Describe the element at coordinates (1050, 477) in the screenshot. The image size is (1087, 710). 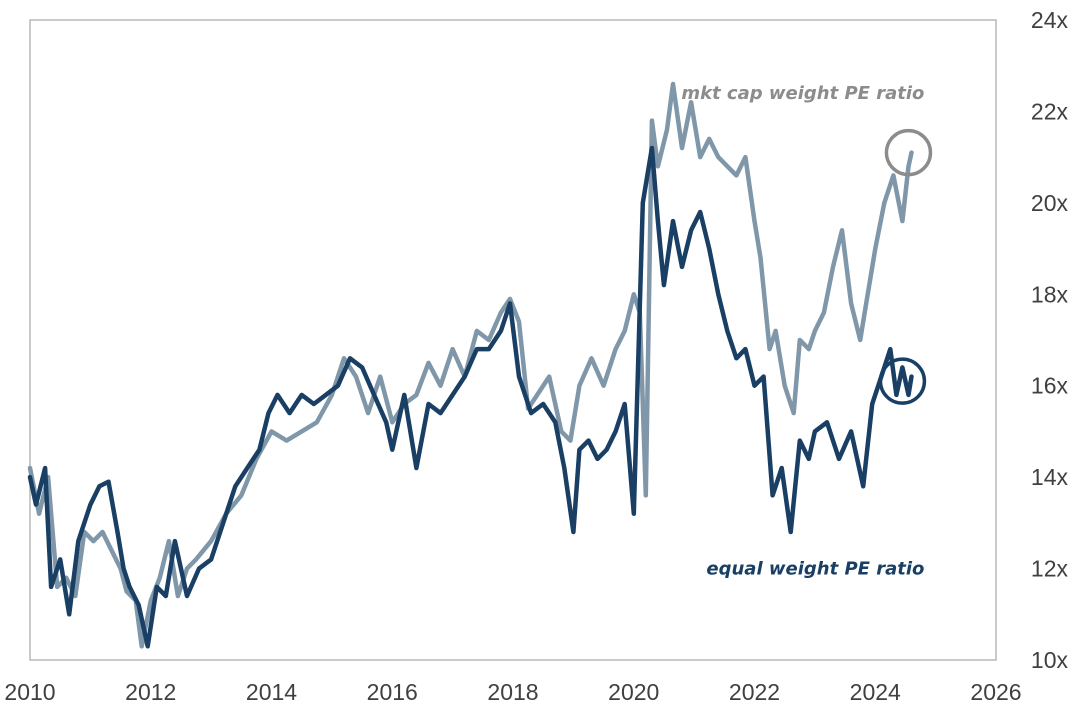
I see `y-tick-label: 14x` at that location.